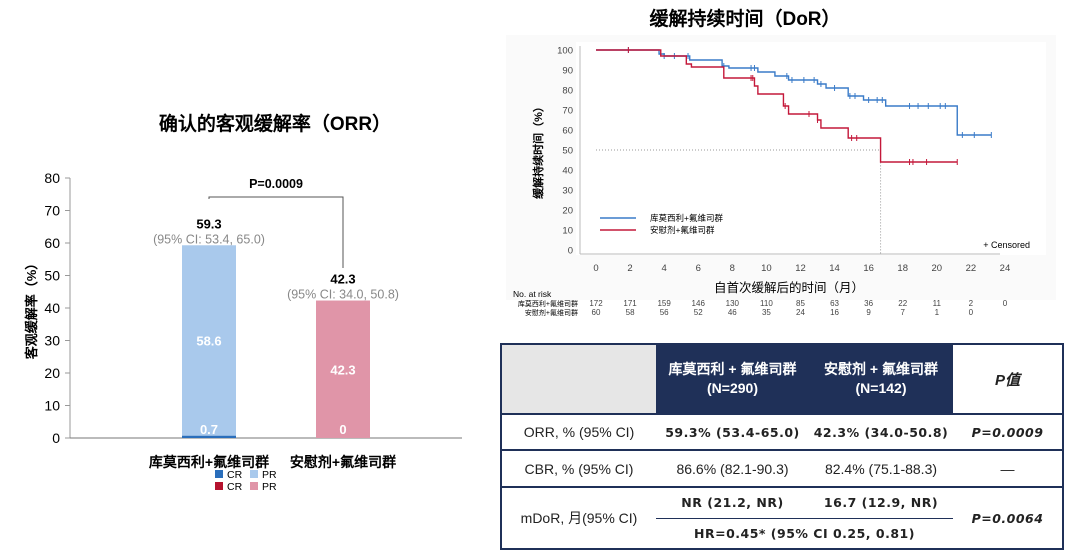  I want to click on legend-label: CR, so click(235, 475).